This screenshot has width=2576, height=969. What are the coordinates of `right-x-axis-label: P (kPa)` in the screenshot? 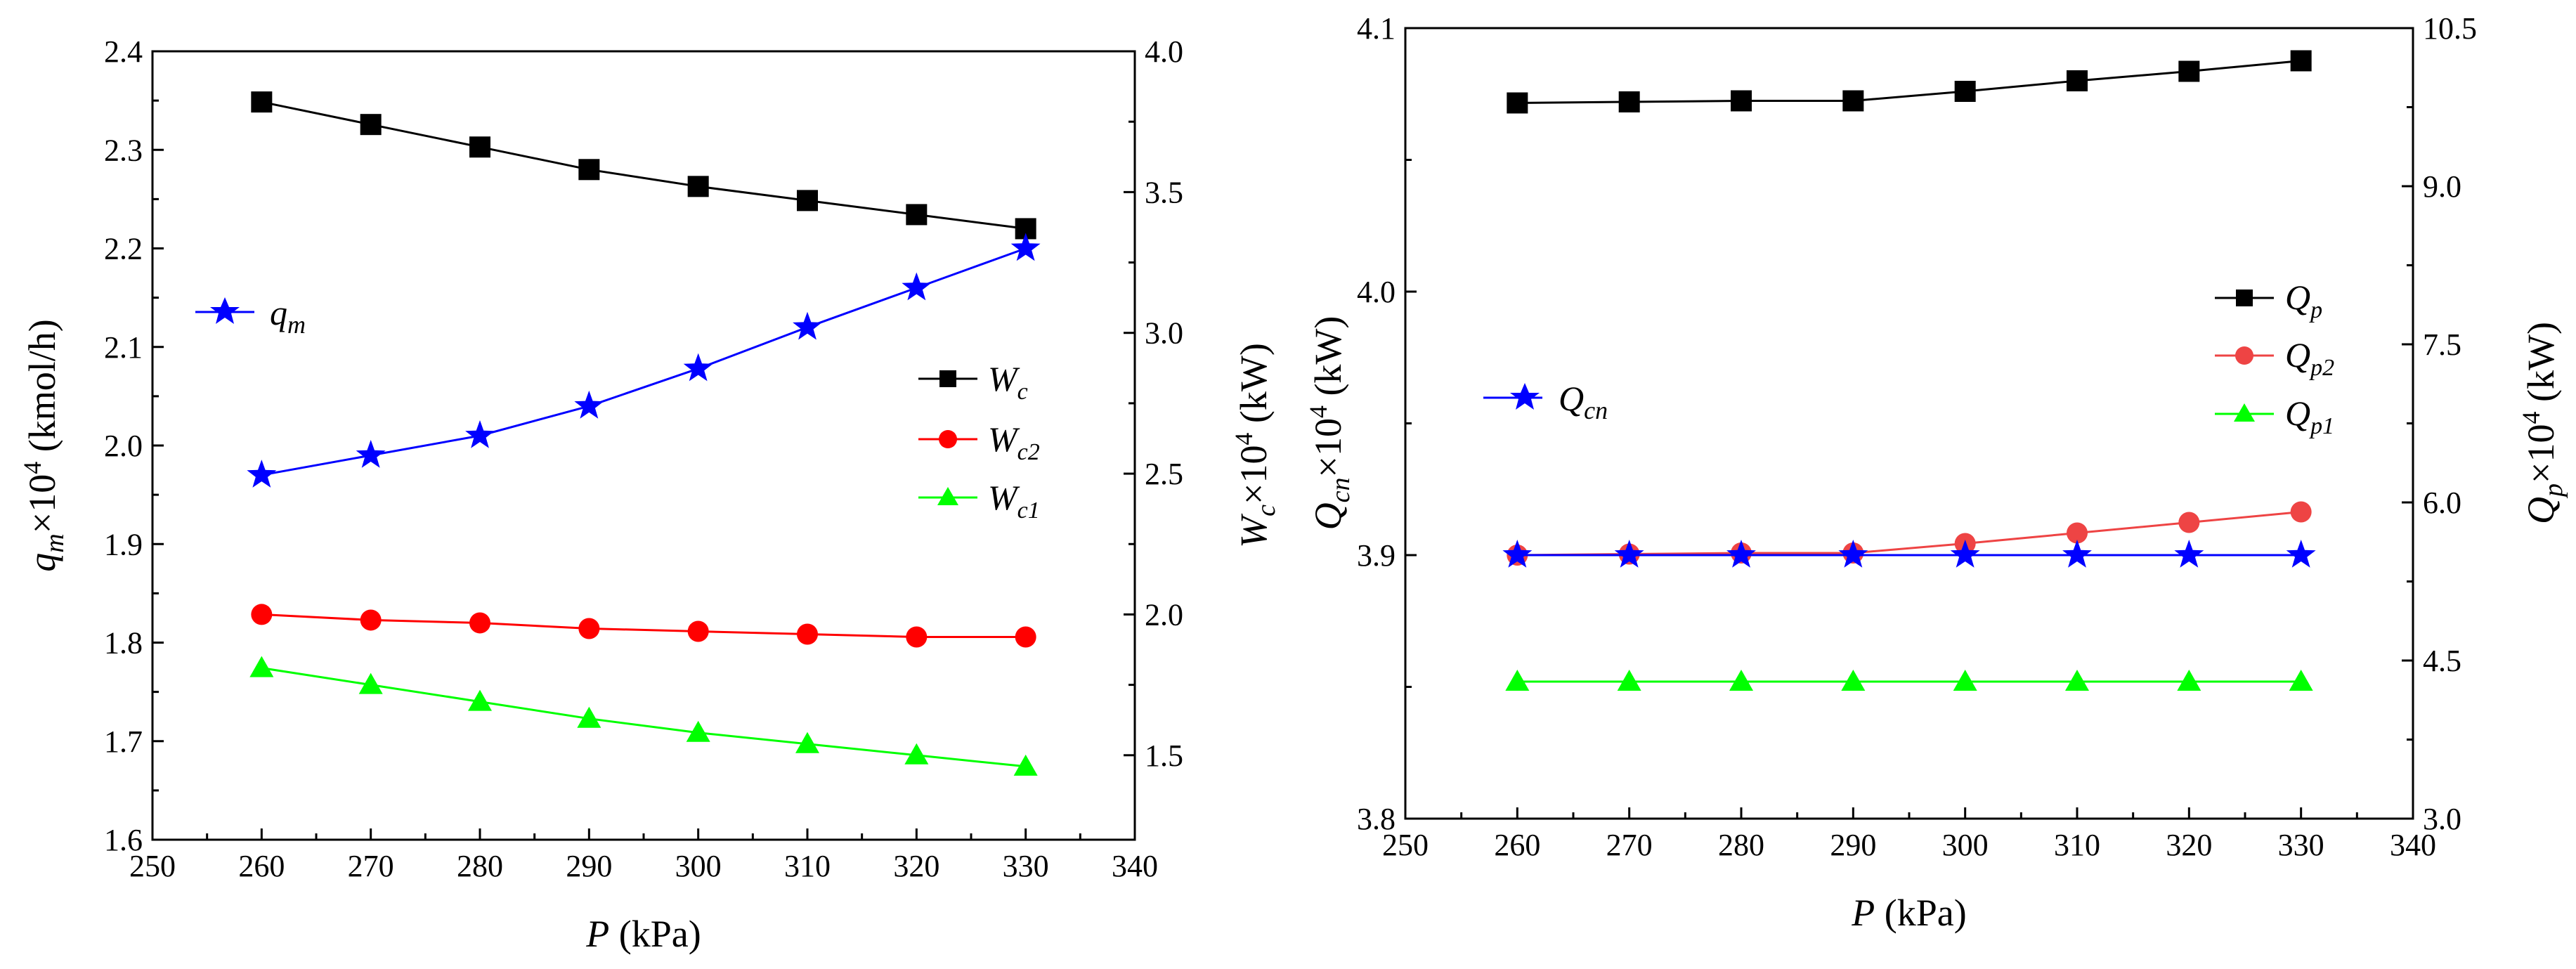 It's located at (1908, 913).